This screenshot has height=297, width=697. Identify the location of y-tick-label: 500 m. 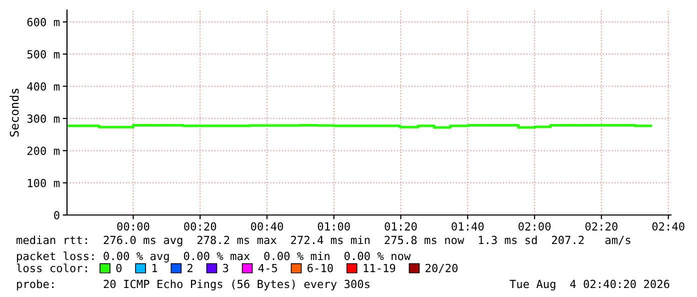
(43, 54).